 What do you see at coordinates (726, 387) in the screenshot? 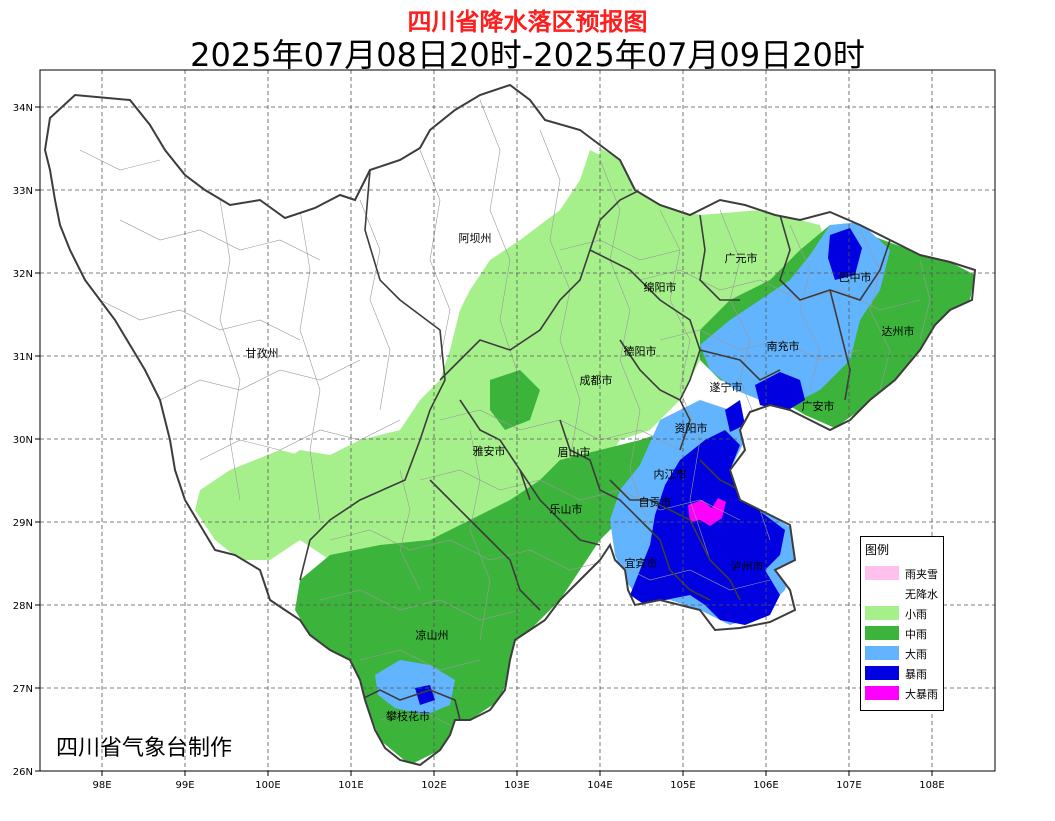
I see `city-label-suining: 遂宁市` at bounding box center [726, 387].